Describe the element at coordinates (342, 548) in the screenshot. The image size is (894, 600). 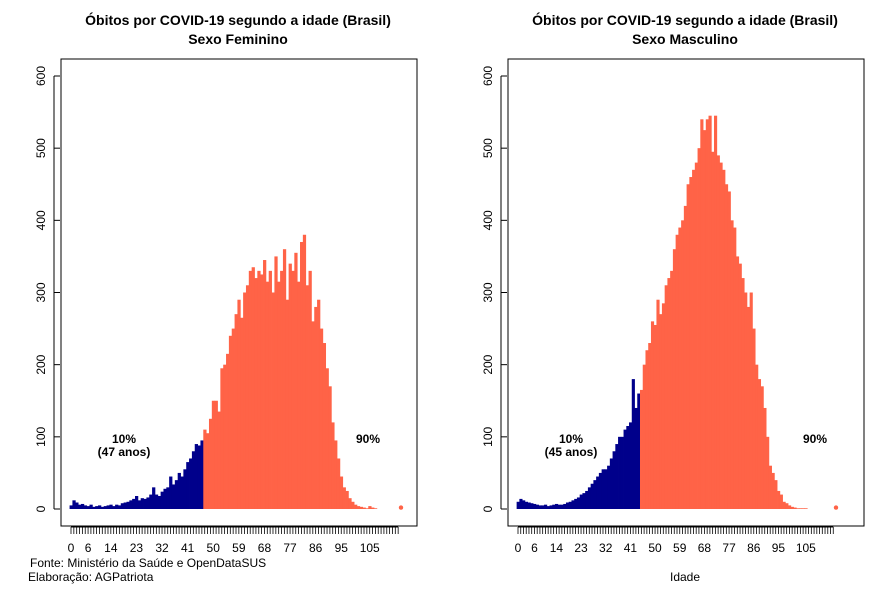
I see `x-tick-label: 95` at that location.